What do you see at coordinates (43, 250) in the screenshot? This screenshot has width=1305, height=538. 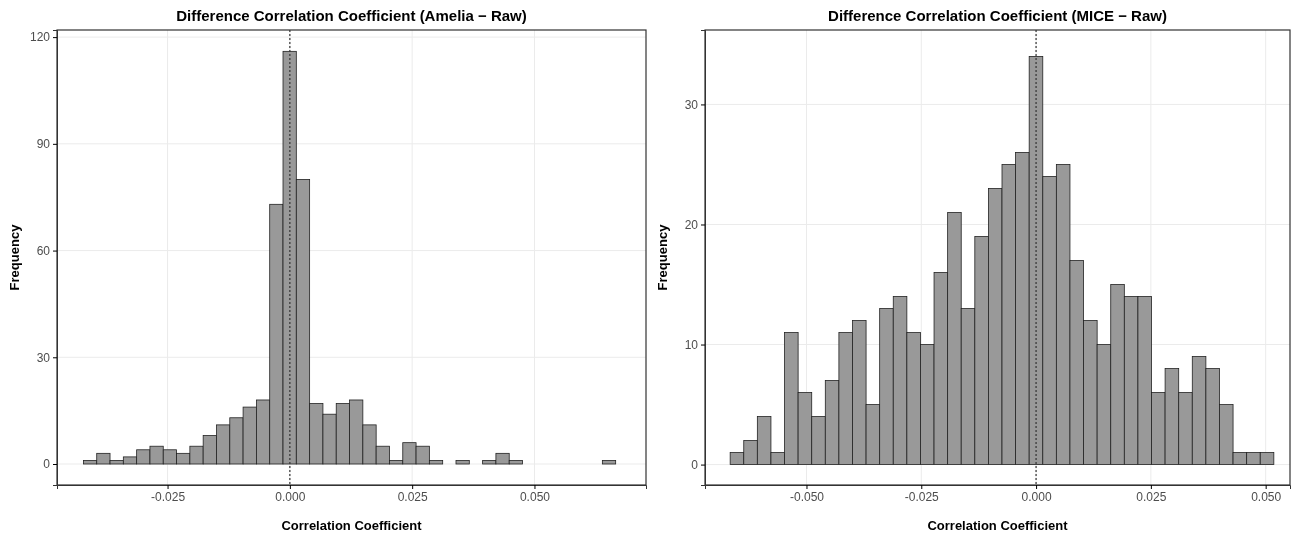 I see `y-tick-label: 60` at bounding box center [43, 250].